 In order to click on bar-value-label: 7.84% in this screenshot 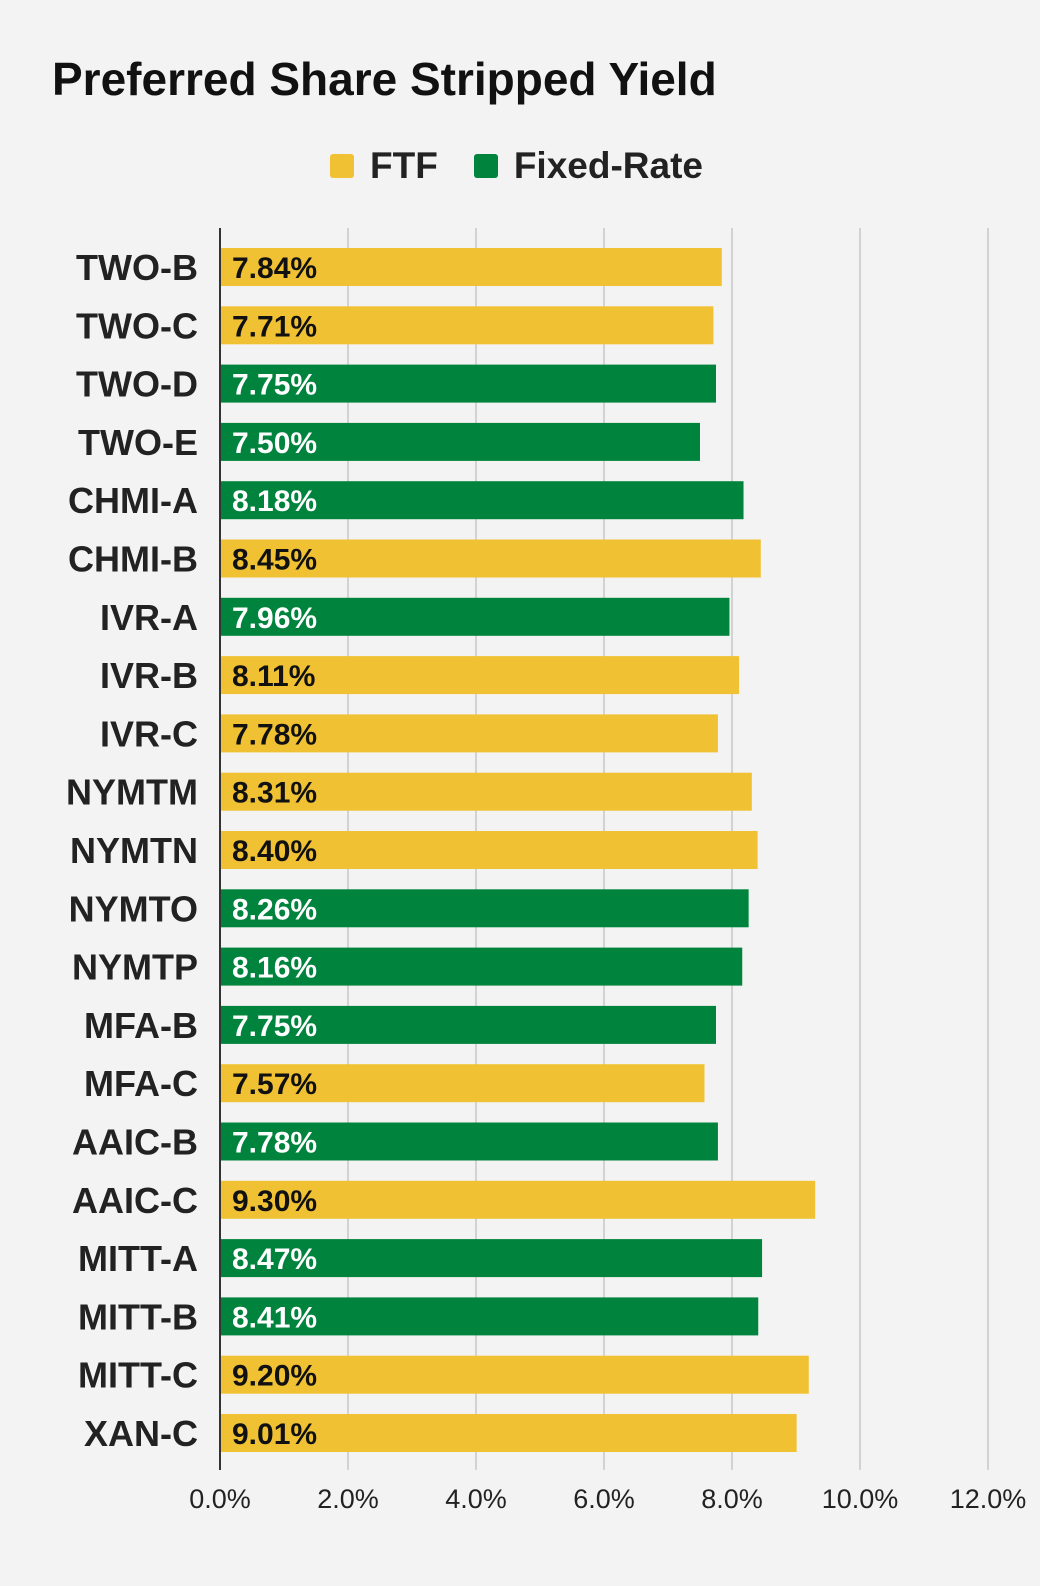, I will do `click(274, 268)`.